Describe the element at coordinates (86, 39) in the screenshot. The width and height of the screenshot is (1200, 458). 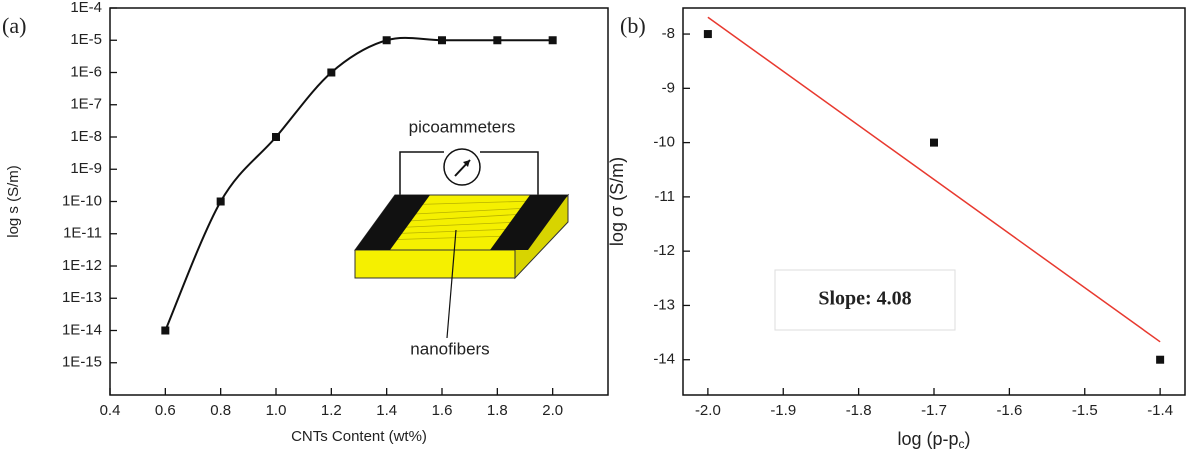
I see `y-tick-label: 1E-5` at that location.